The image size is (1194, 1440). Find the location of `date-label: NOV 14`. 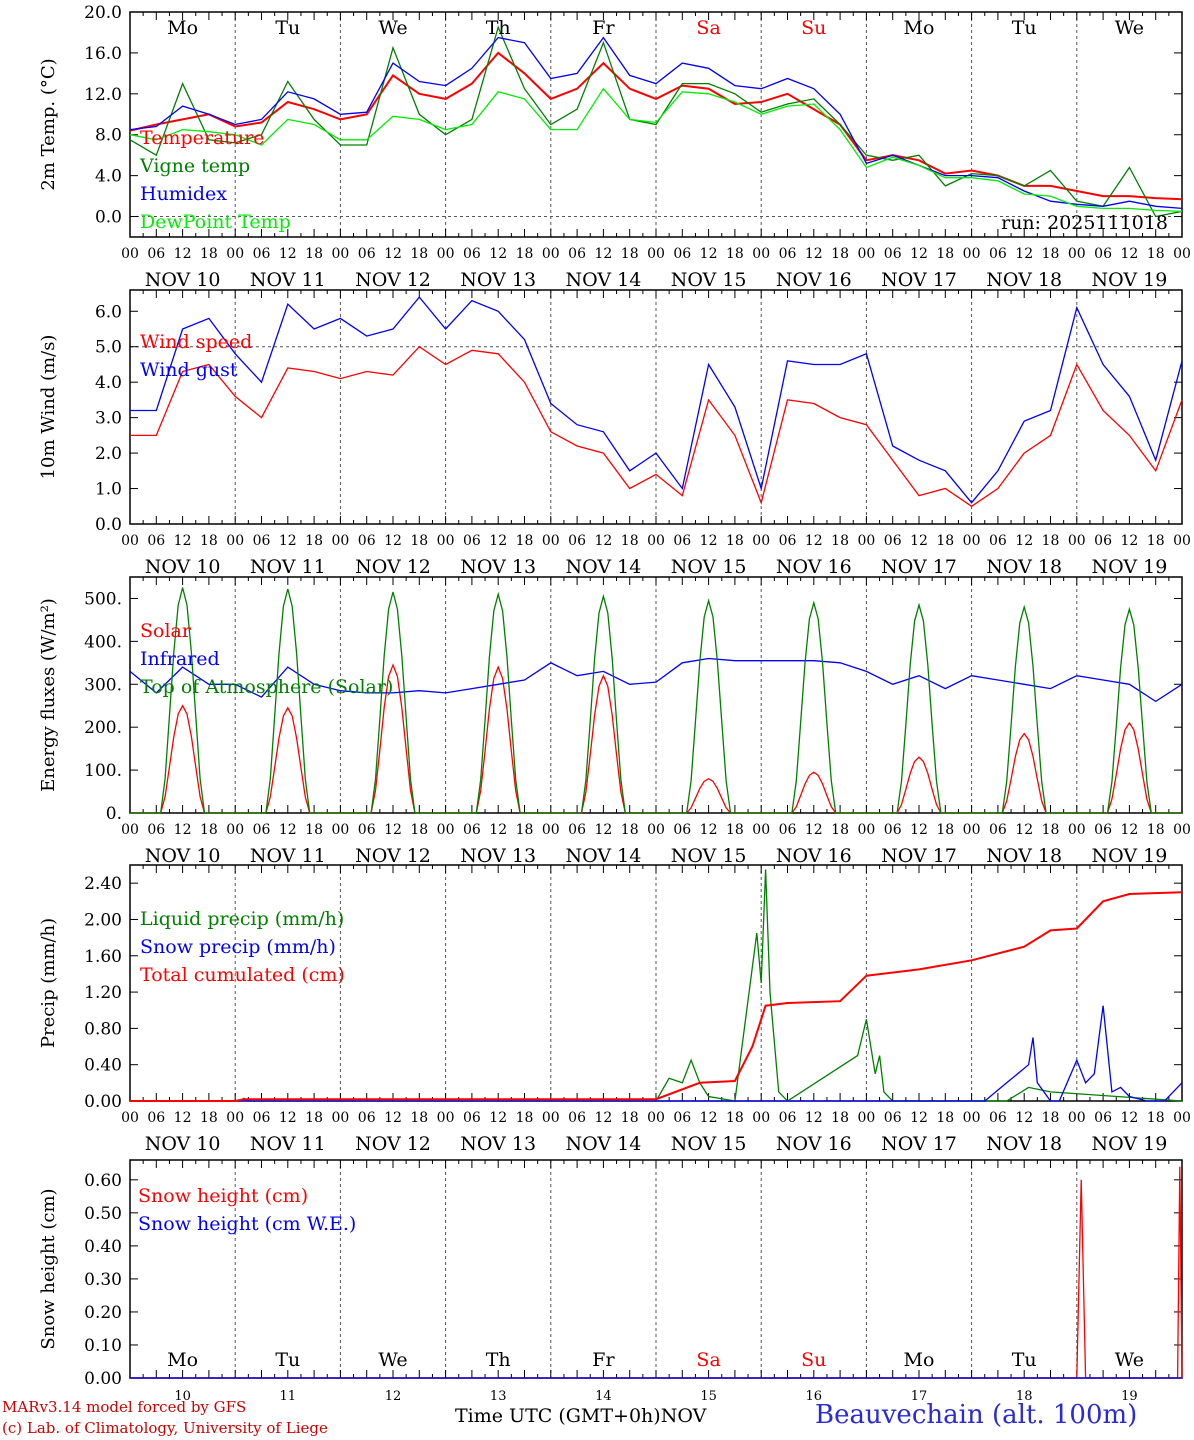

date-label: NOV 14 is located at coordinates (603, 1144).